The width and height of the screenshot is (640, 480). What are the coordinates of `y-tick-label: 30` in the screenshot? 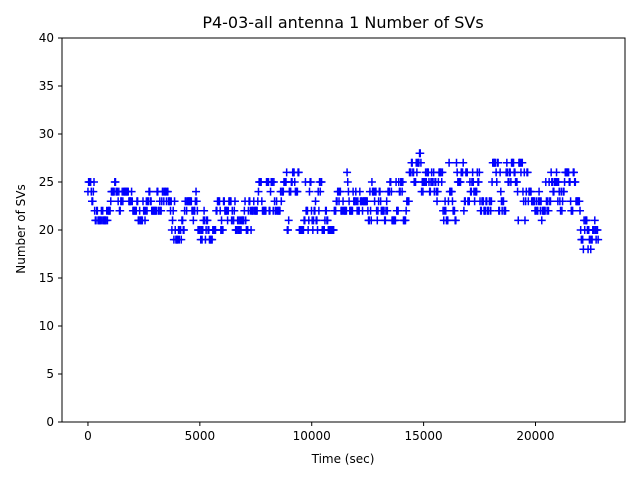 It's located at (46, 134).